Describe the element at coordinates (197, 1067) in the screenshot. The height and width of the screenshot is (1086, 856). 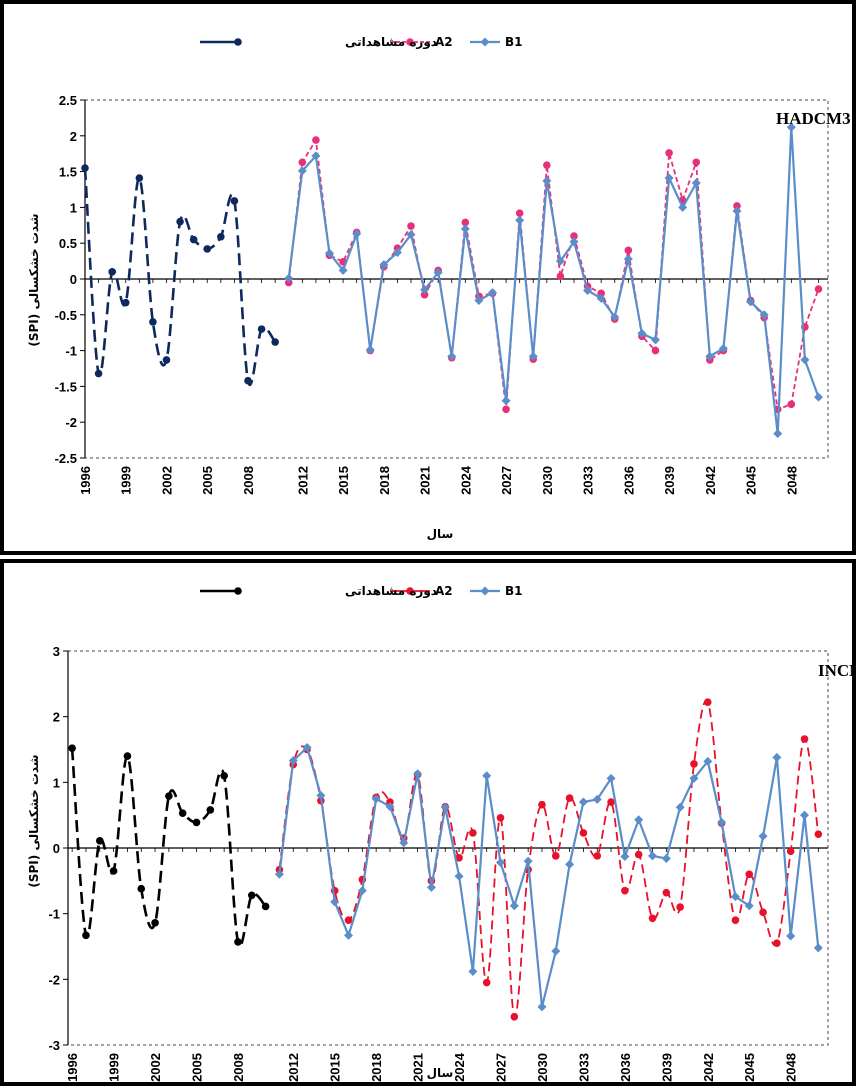
I see `x-tick-label: 2005` at that location.